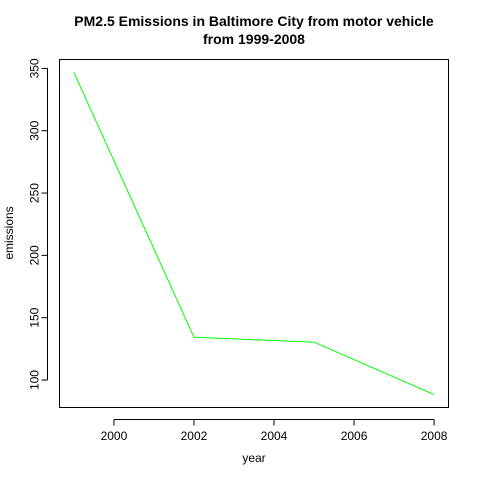 The width and height of the screenshot is (480, 480). I want to click on chart-title-line-2: from 1999-2008, so click(254, 39).